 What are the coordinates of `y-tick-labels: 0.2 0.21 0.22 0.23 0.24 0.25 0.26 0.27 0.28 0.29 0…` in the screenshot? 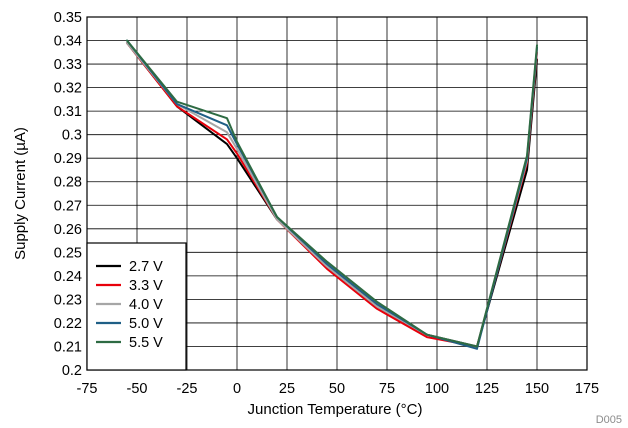 It's located at (68, 194).